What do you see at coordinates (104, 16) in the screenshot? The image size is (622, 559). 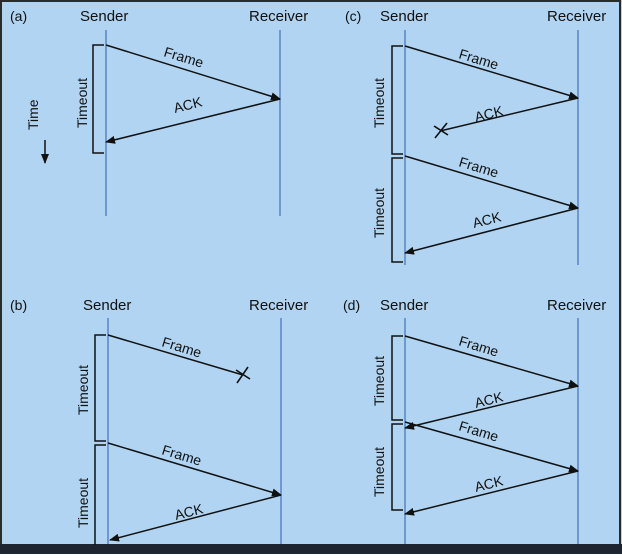 I see `panel-a-sender-label: Sender` at bounding box center [104, 16].